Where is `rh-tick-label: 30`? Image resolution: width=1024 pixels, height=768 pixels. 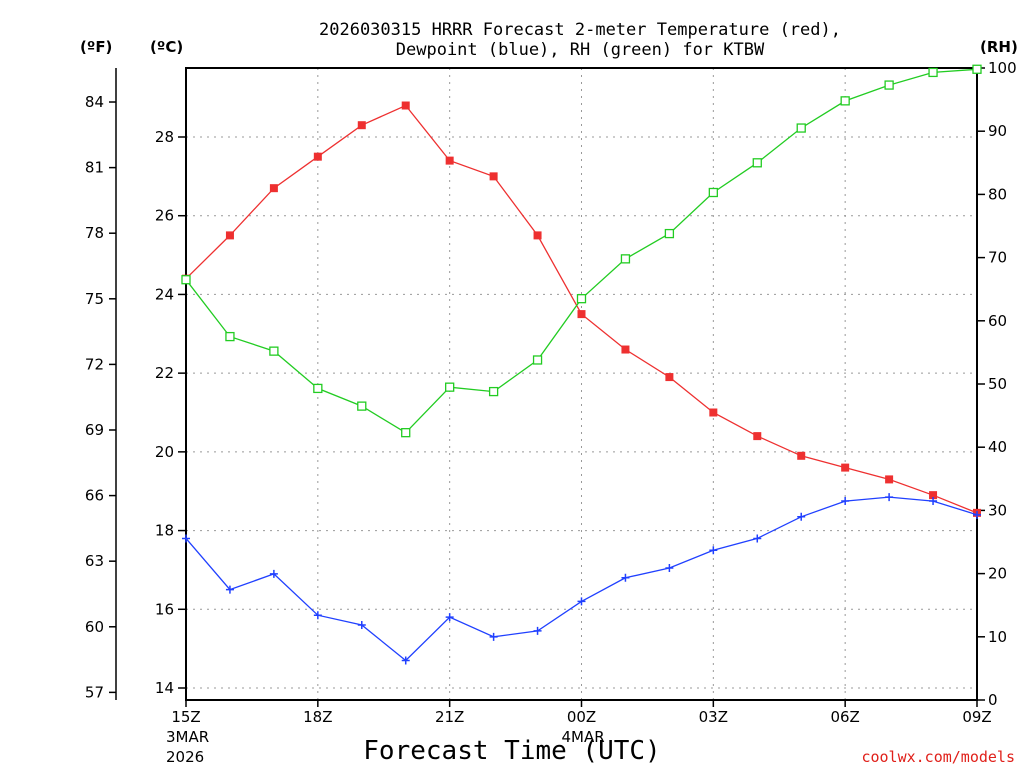
rh-tick-label: 30 is located at coordinates (997, 510).